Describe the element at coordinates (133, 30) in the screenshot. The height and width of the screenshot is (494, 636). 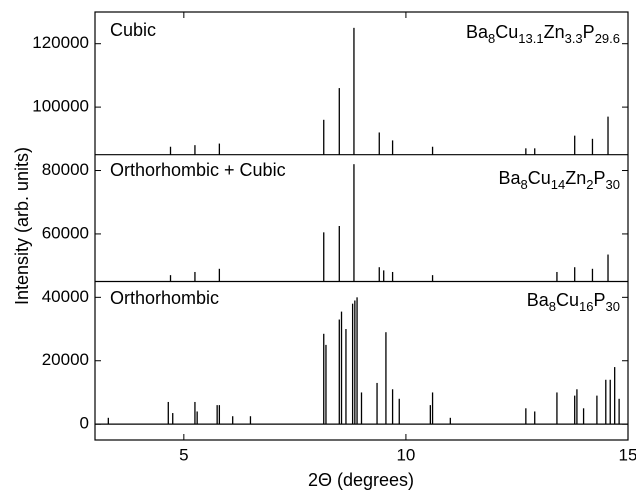
I see `phase-label: Cubic` at that location.